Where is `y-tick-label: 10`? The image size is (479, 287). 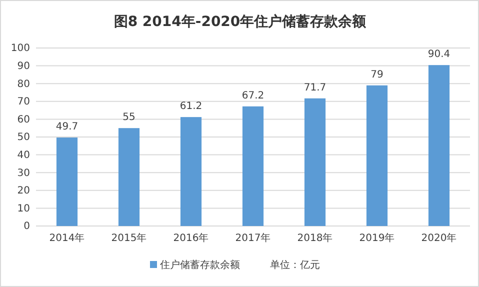
y-tick-label: 10 is located at coordinates (23, 208).